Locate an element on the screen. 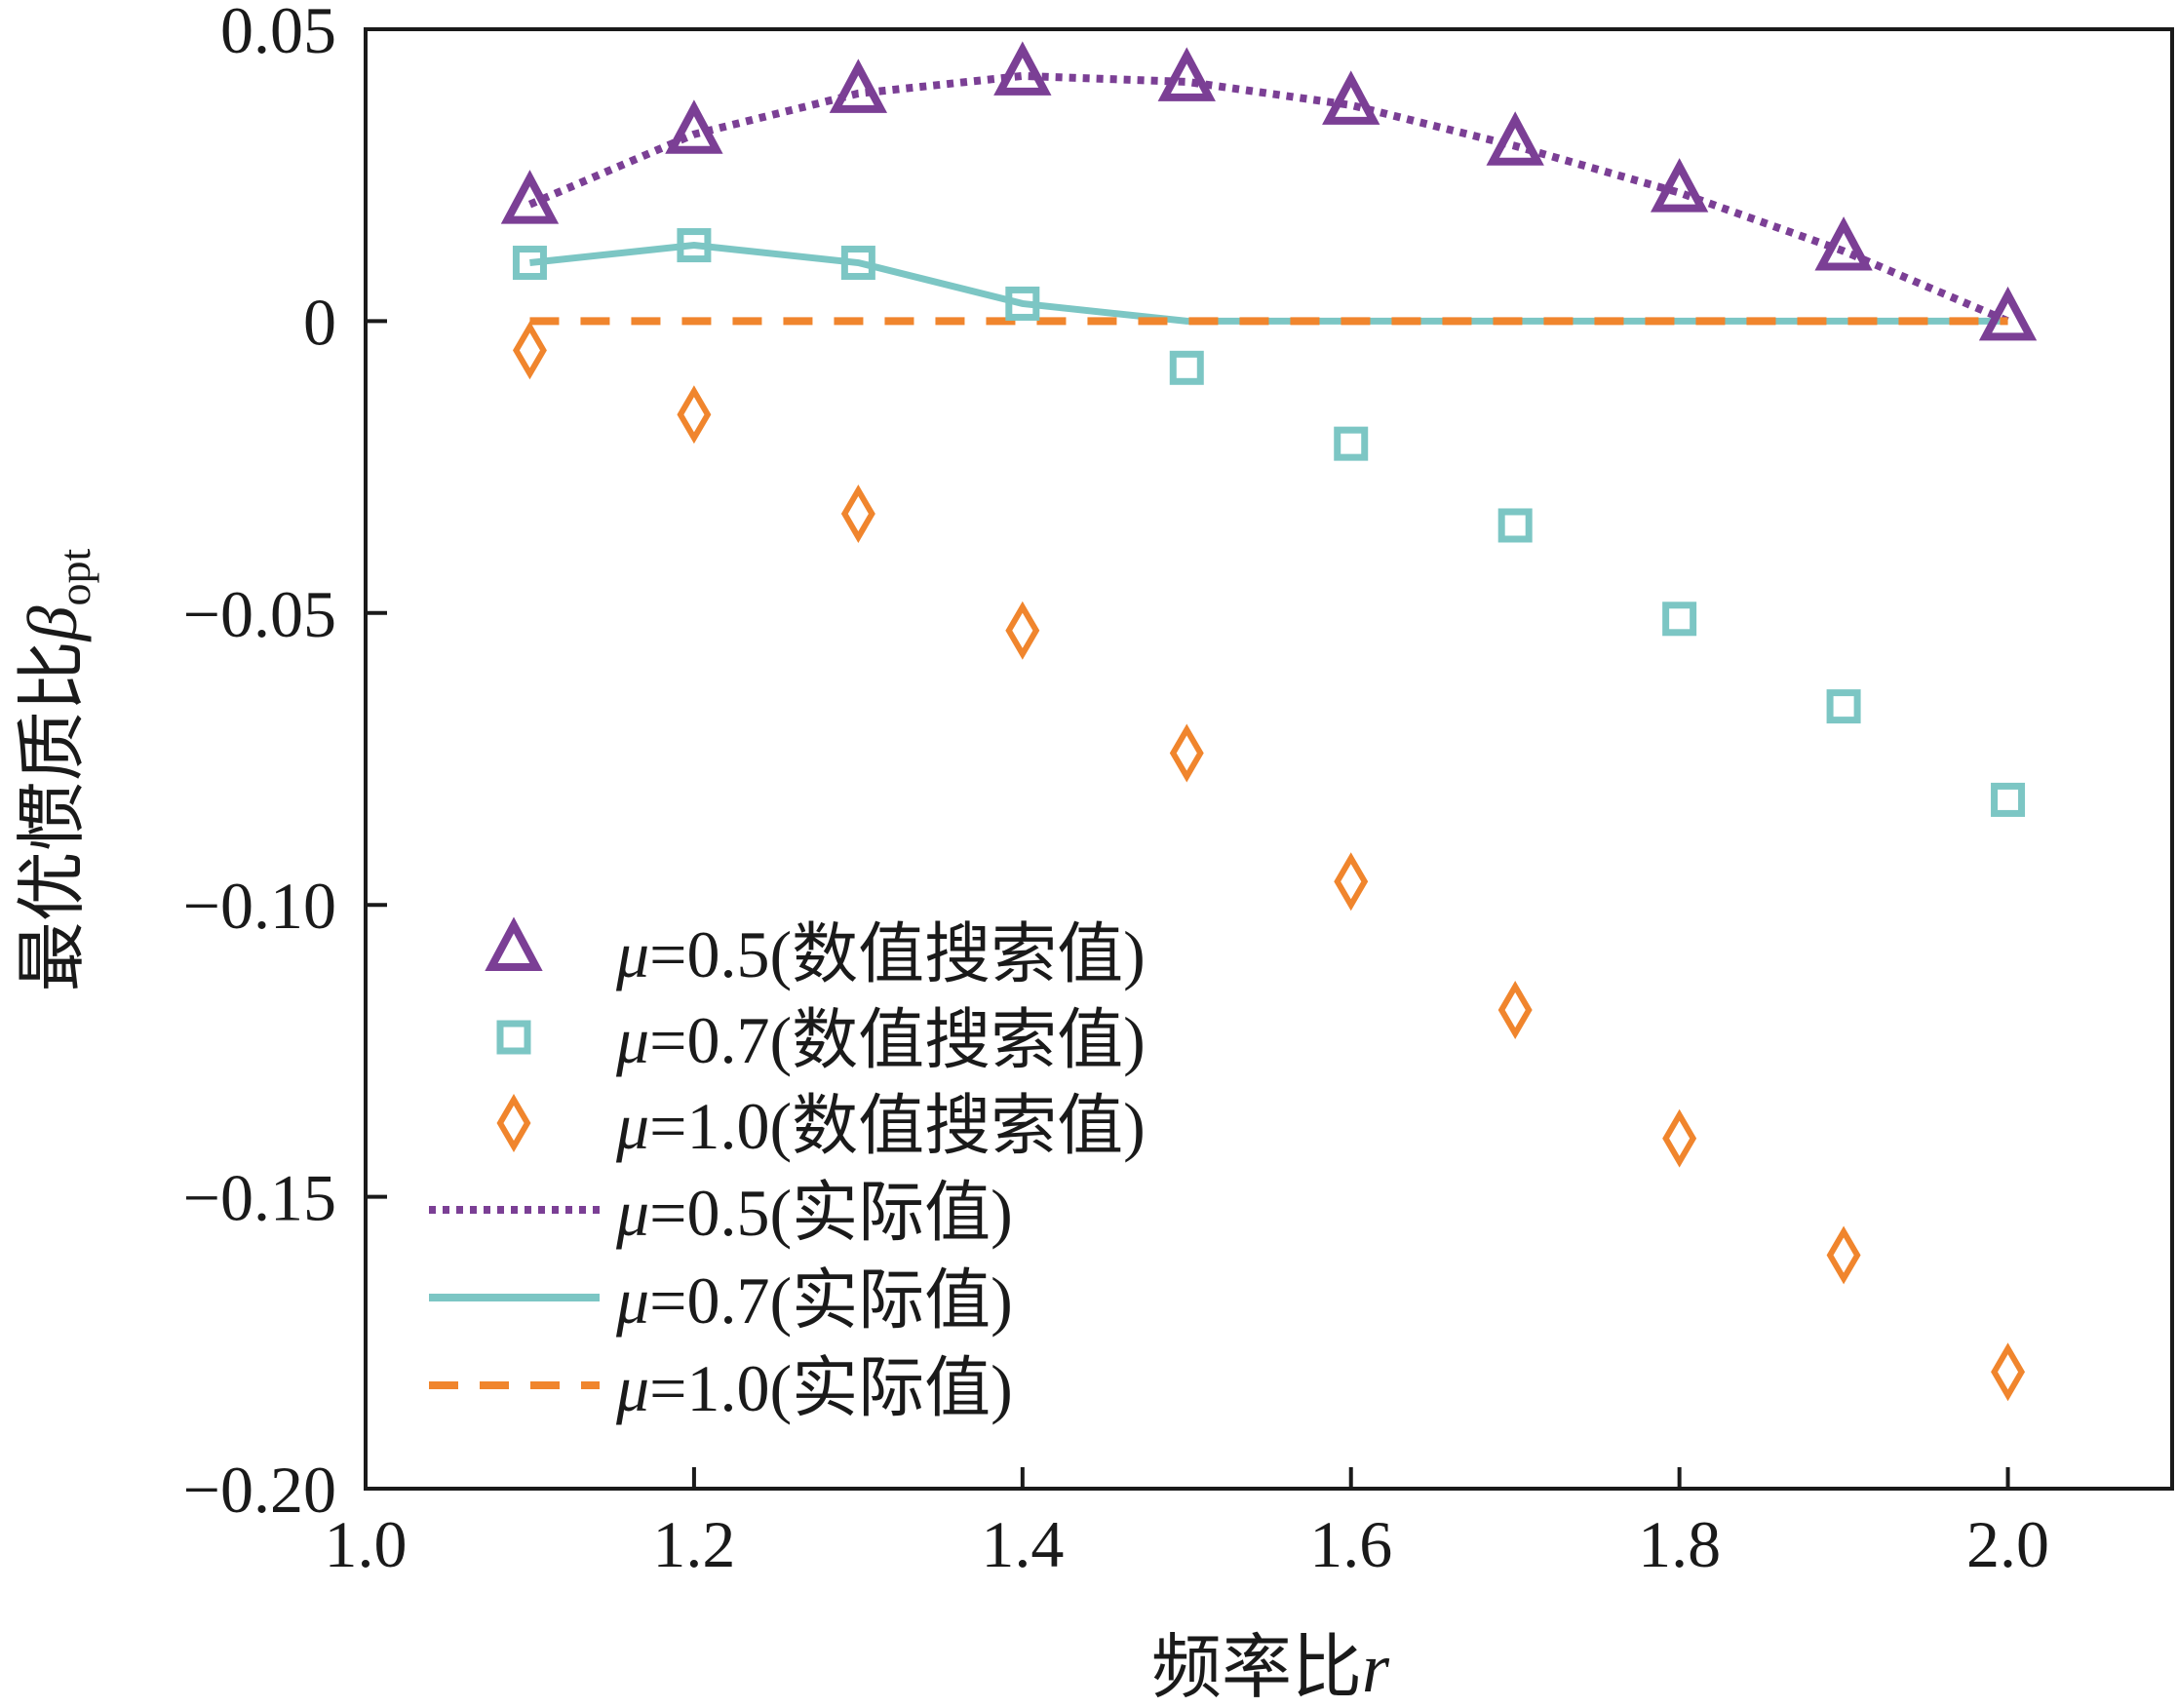  legend-label: μ=1.0(数值搜索值) is located at coordinates (880, 1126).